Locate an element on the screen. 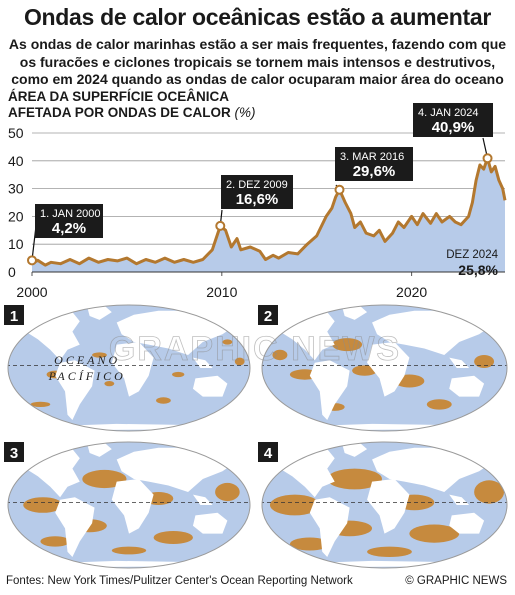 This screenshot has width=515, height=595. annotation-date: 4. JAN 2024 is located at coordinates (448, 113).